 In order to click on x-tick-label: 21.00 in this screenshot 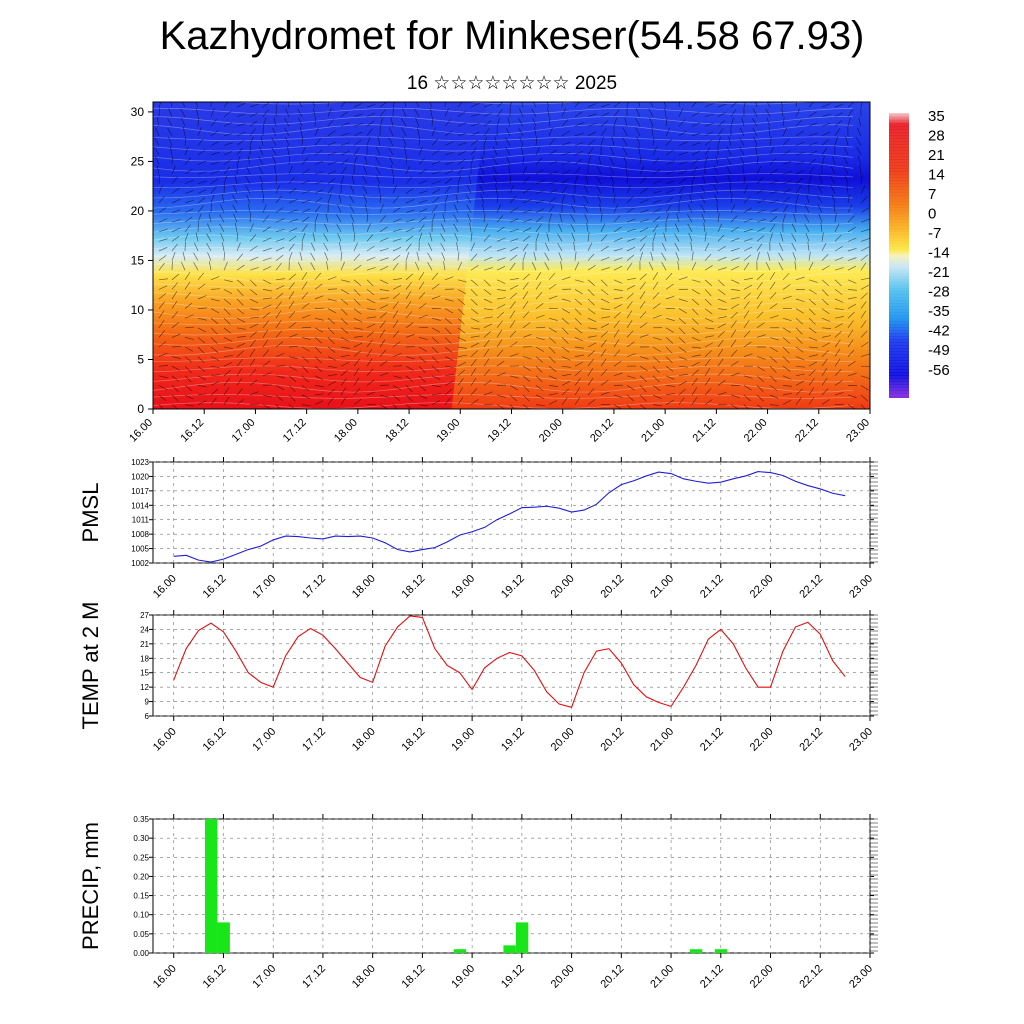, I will do `click(662, 977)`.